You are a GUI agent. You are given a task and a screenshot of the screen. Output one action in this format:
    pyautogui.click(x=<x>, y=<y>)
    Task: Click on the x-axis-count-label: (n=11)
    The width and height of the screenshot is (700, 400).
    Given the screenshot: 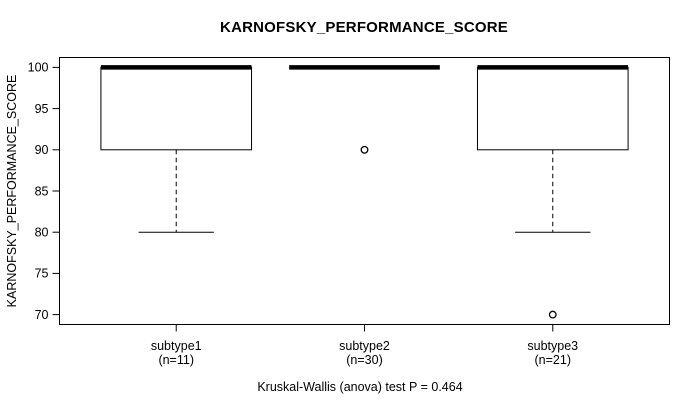 What is the action you would take?
    pyautogui.click(x=176, y=360)
    